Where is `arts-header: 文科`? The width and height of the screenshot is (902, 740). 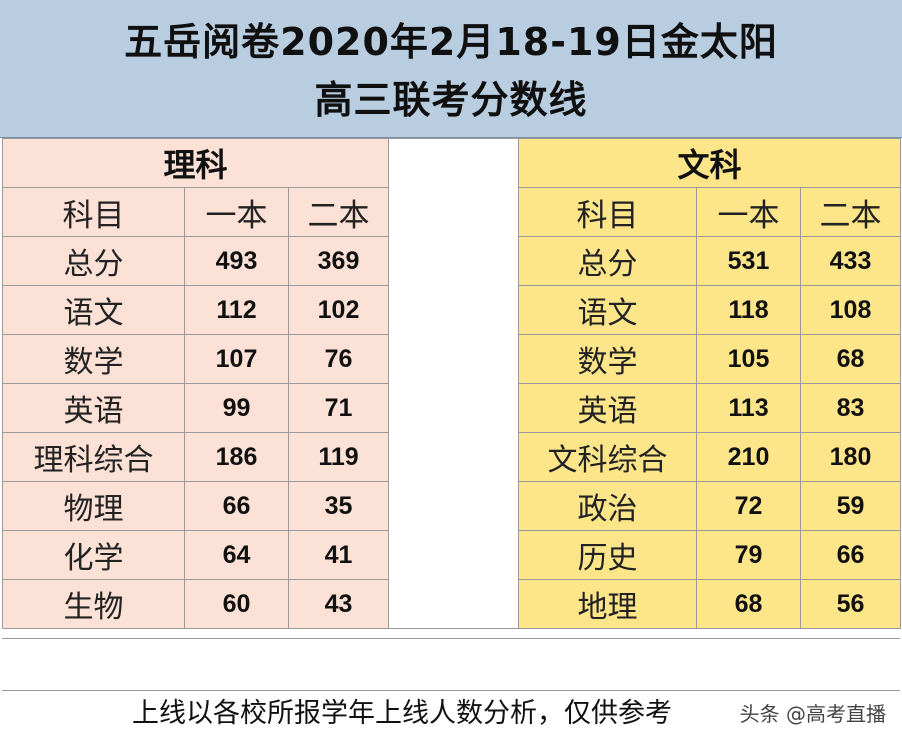 arts-header: 文科 is located at coordinates (709, 165).